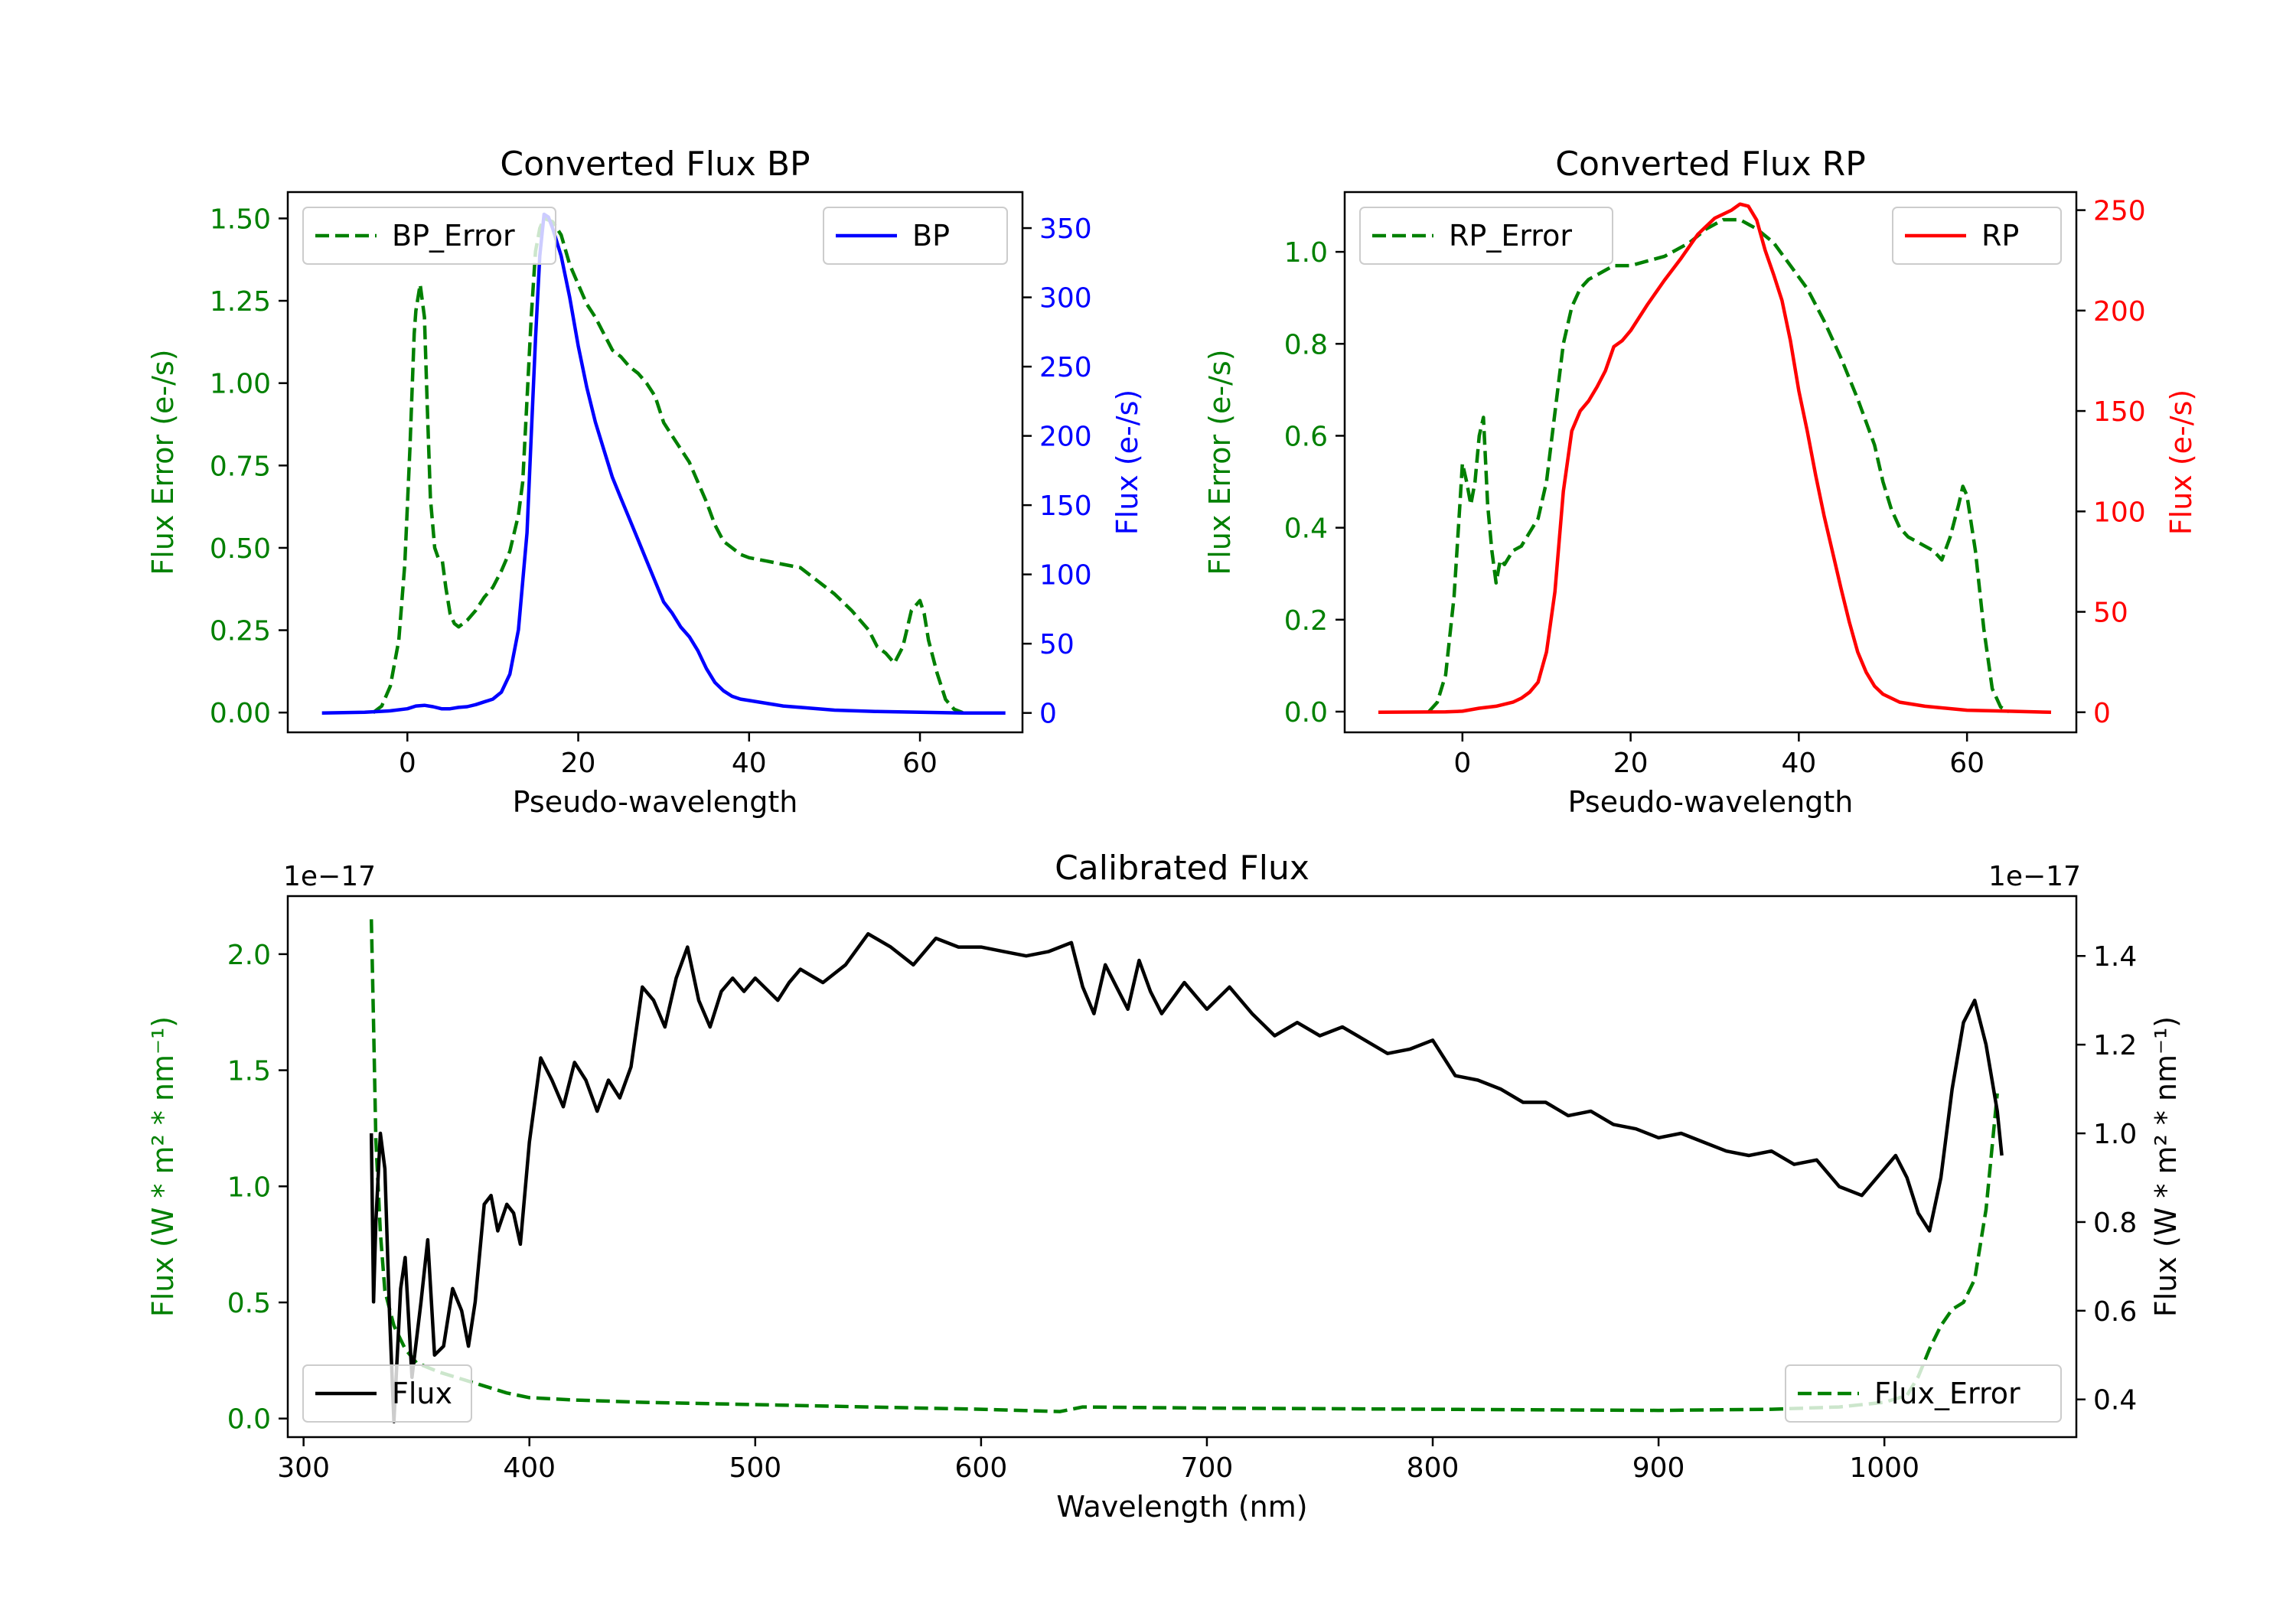 The height and width of the screenshot is (1607, 2296). I want to click on series-line-rp-error, so click(1719, 465).